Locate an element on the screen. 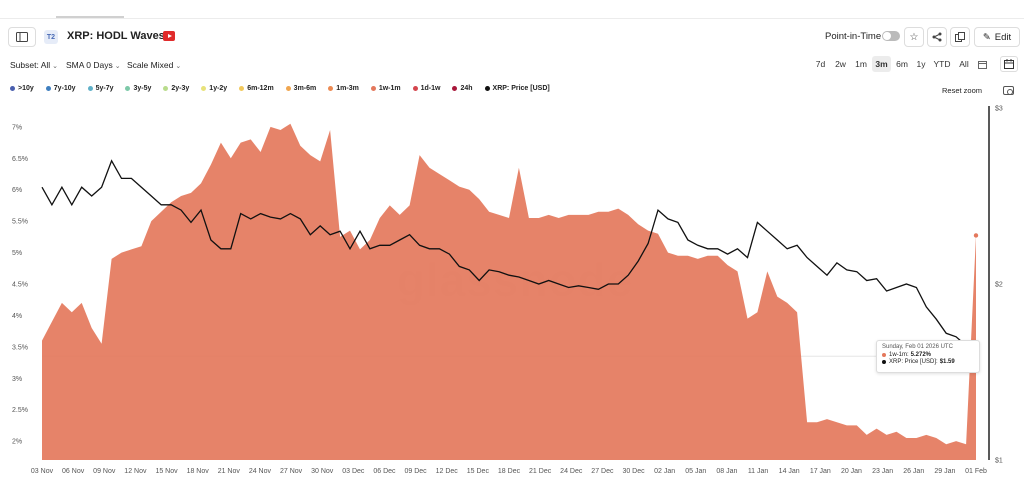 Image resolution: width=1024 pixels, height=483 pixels. calendar-button is located at coordinates (1009, 64).